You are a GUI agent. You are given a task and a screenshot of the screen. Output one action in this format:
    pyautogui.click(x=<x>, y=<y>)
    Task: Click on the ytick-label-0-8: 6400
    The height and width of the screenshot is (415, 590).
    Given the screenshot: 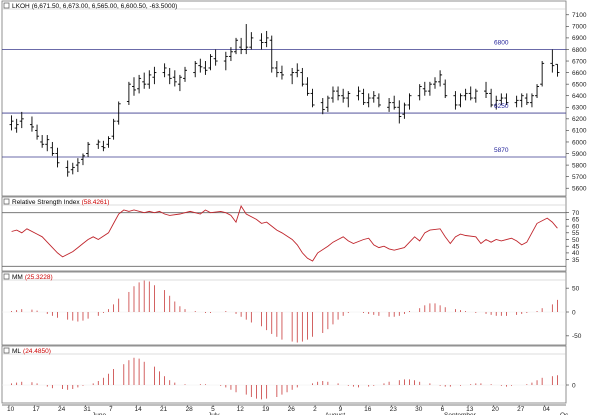 What is the action you would take?
    pyautogui.click(x=579, y=96)
    